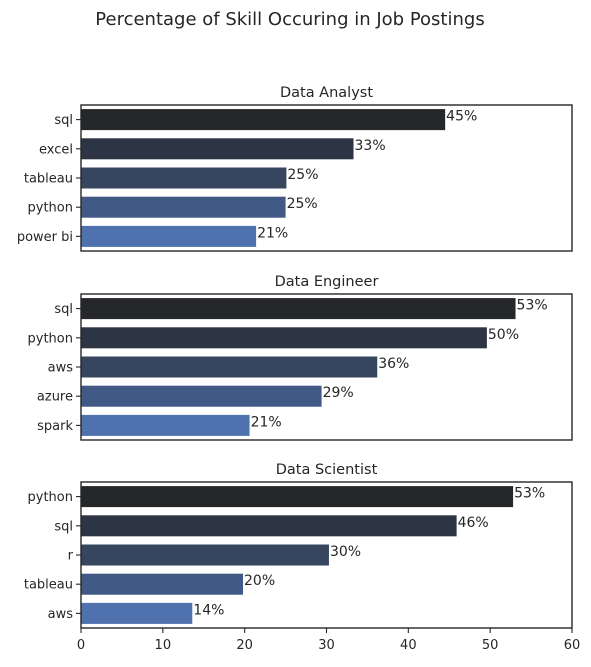 This screenshot has width=591, height=667. I want to click on y-tick-label: excel, so click(56, 149).